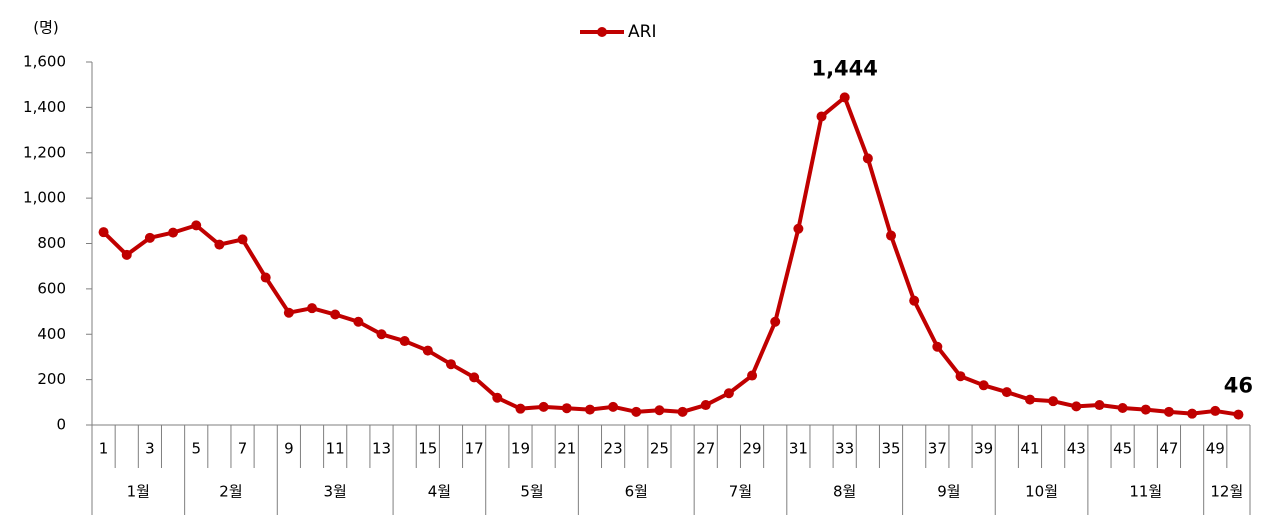 This screenshot has height=531, width=1280. Describe the element at coordinates (740, 492) in the screenshot. I see `x-group-label: 7월` at that location.